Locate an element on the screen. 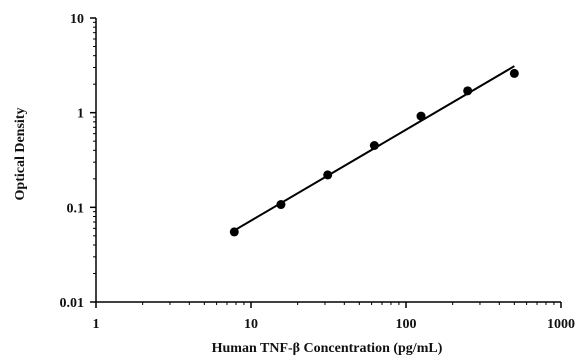 The image size is (582, 360). x-tick-label: 1 is located at coordinates (96, 324).